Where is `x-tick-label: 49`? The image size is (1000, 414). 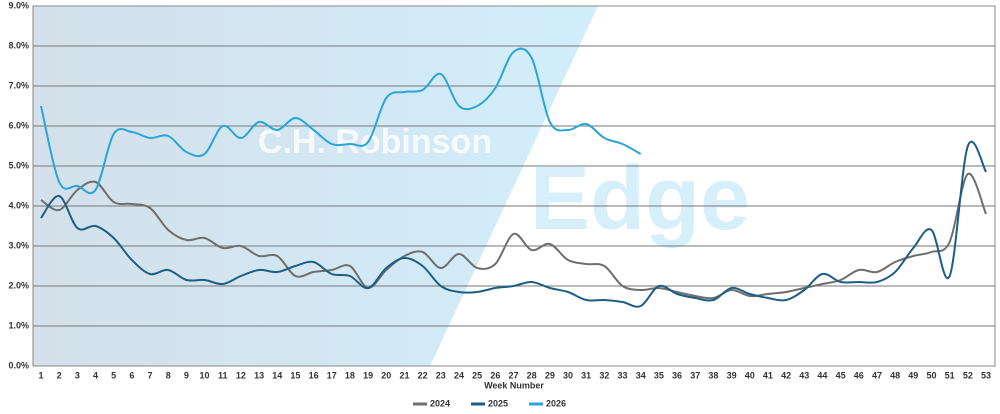 x-tick-label: 49 is located at coordinates (913, 375).